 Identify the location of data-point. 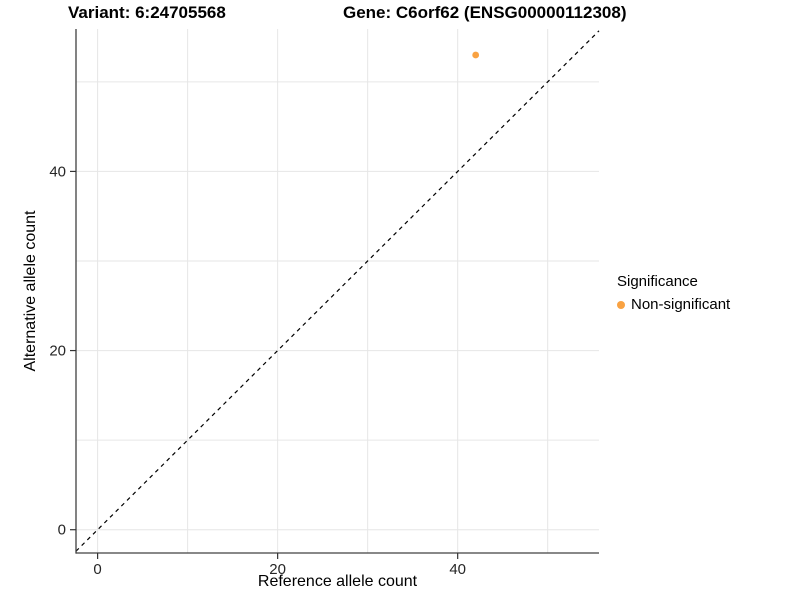
(476, 55).